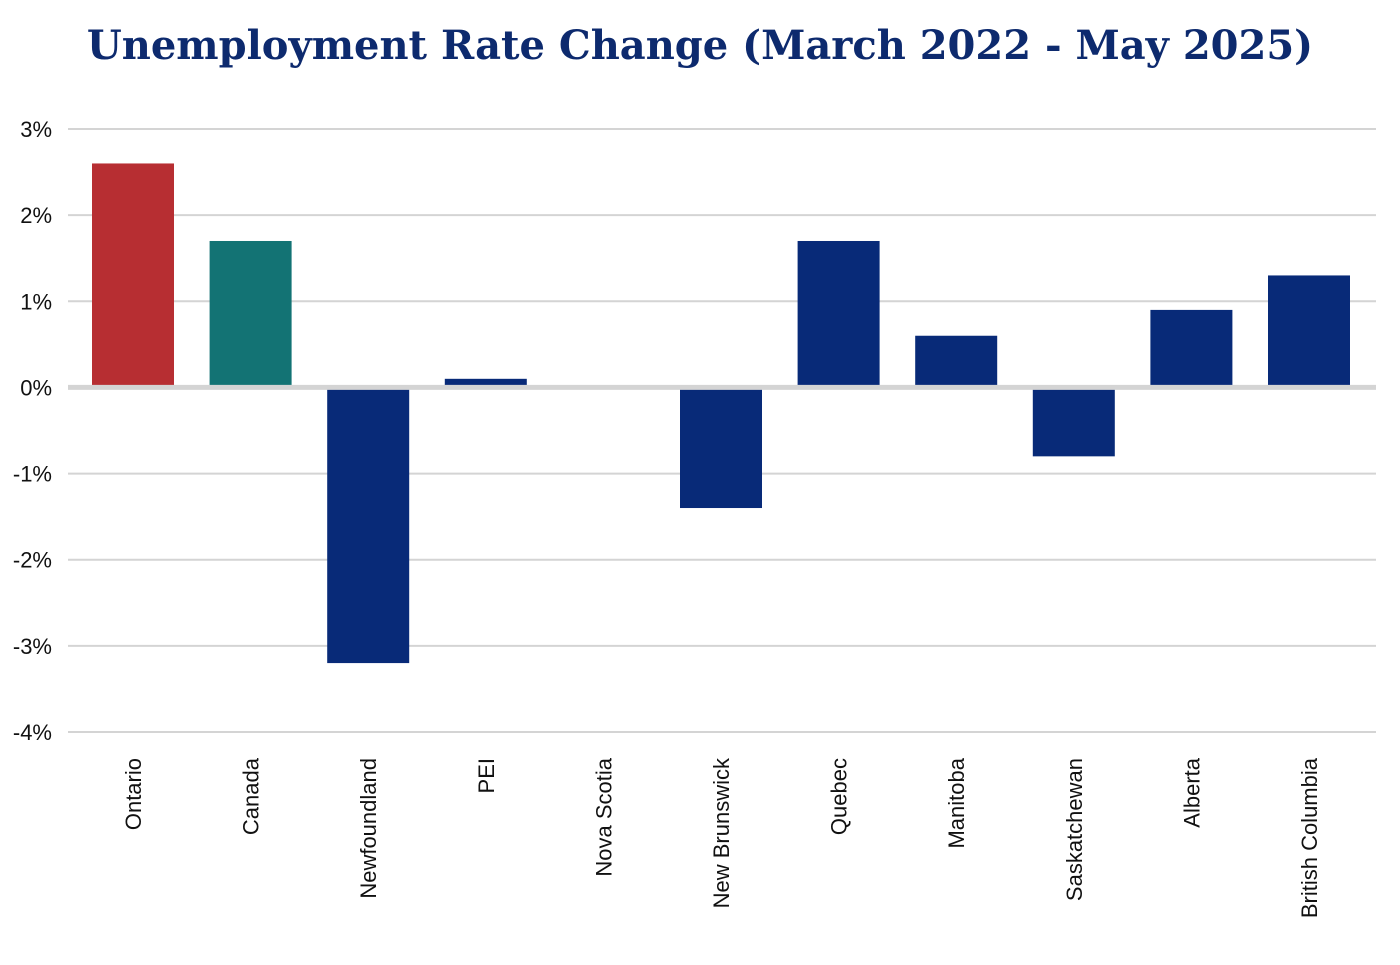 This screenshot has height=965, width=1400. What do you see at coordinates (485, 383) in the screenshot?
I see `bar-pei` at bounding box center [485, 383].